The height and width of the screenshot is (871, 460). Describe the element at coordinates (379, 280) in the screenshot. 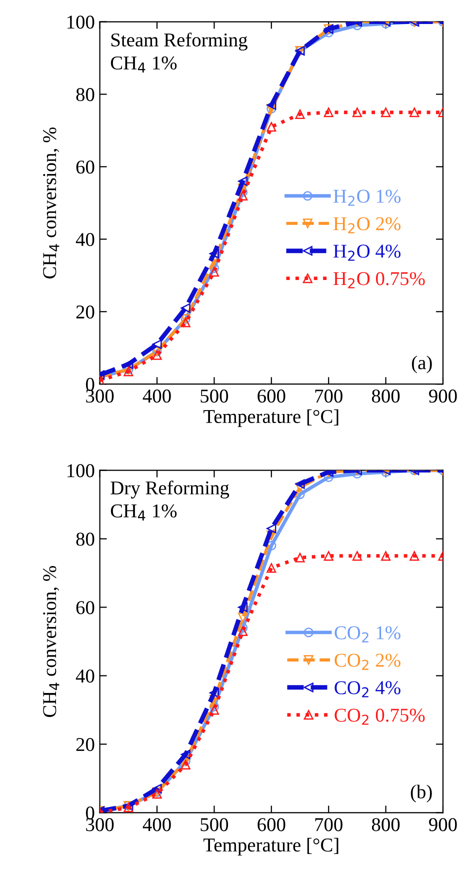

I see `legend-label: H$_{2}$O 0.75%` at that location.